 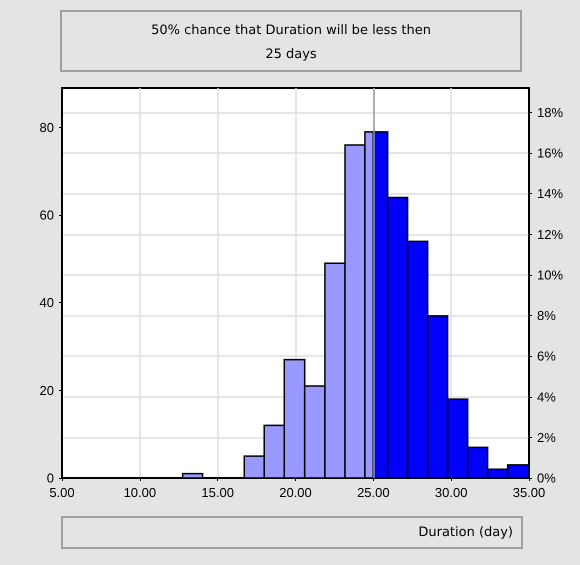 I want to click on y-tick-label: 0, so click(x=50, y=478).